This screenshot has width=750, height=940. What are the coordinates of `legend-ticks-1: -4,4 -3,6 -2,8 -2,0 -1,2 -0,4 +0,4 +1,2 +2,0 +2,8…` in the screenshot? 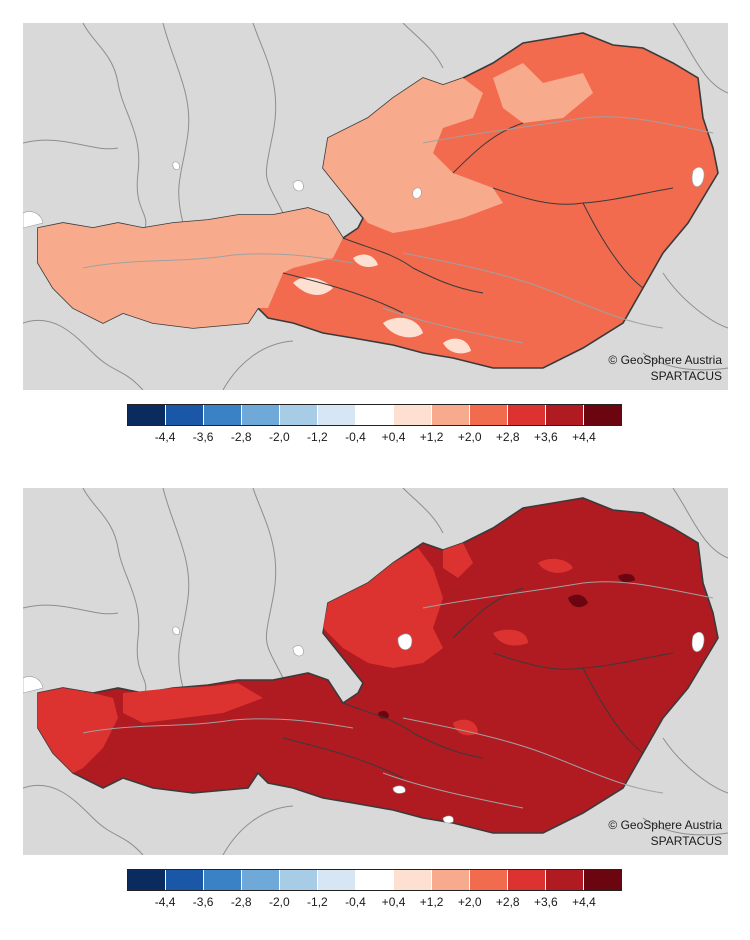 It's located at (374, 438).